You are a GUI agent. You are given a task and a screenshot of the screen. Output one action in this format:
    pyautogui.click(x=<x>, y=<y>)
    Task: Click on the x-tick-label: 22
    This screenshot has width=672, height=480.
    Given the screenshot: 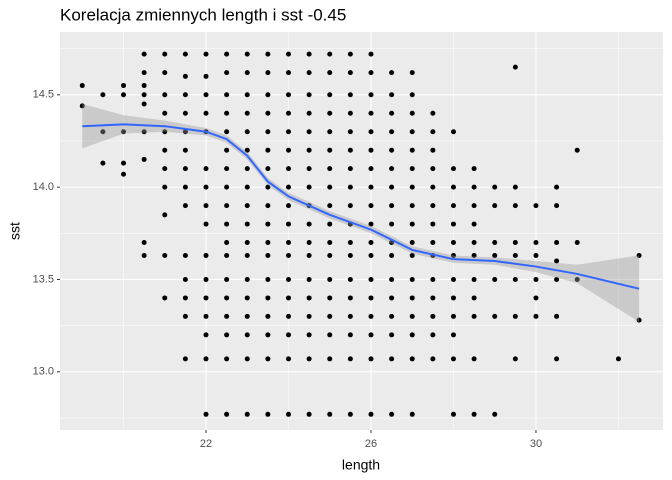 What is the action you would take?
    pyautogui.click(x=206, y=444)
    